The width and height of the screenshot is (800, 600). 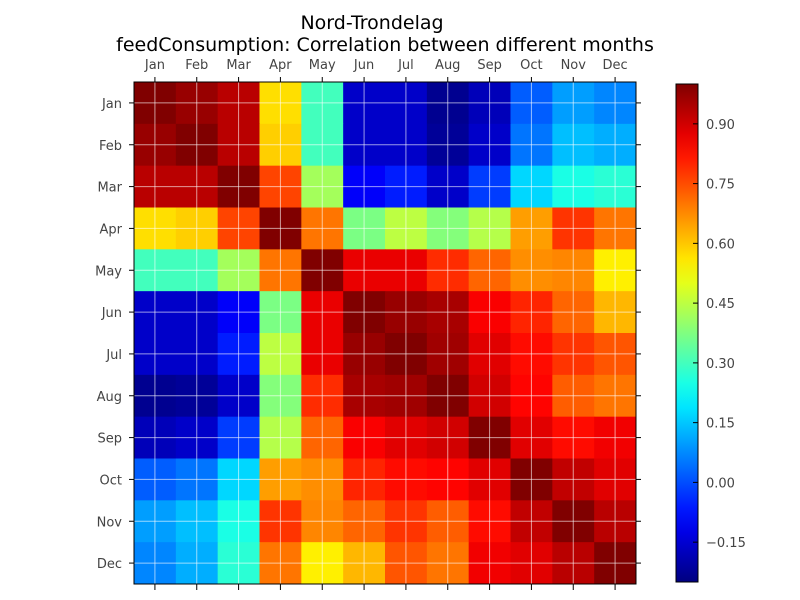 What do you see at coordinates (111, 104) in the screenshot?
I see `y-tick-label: Jan` at bounding box center [111, 104].